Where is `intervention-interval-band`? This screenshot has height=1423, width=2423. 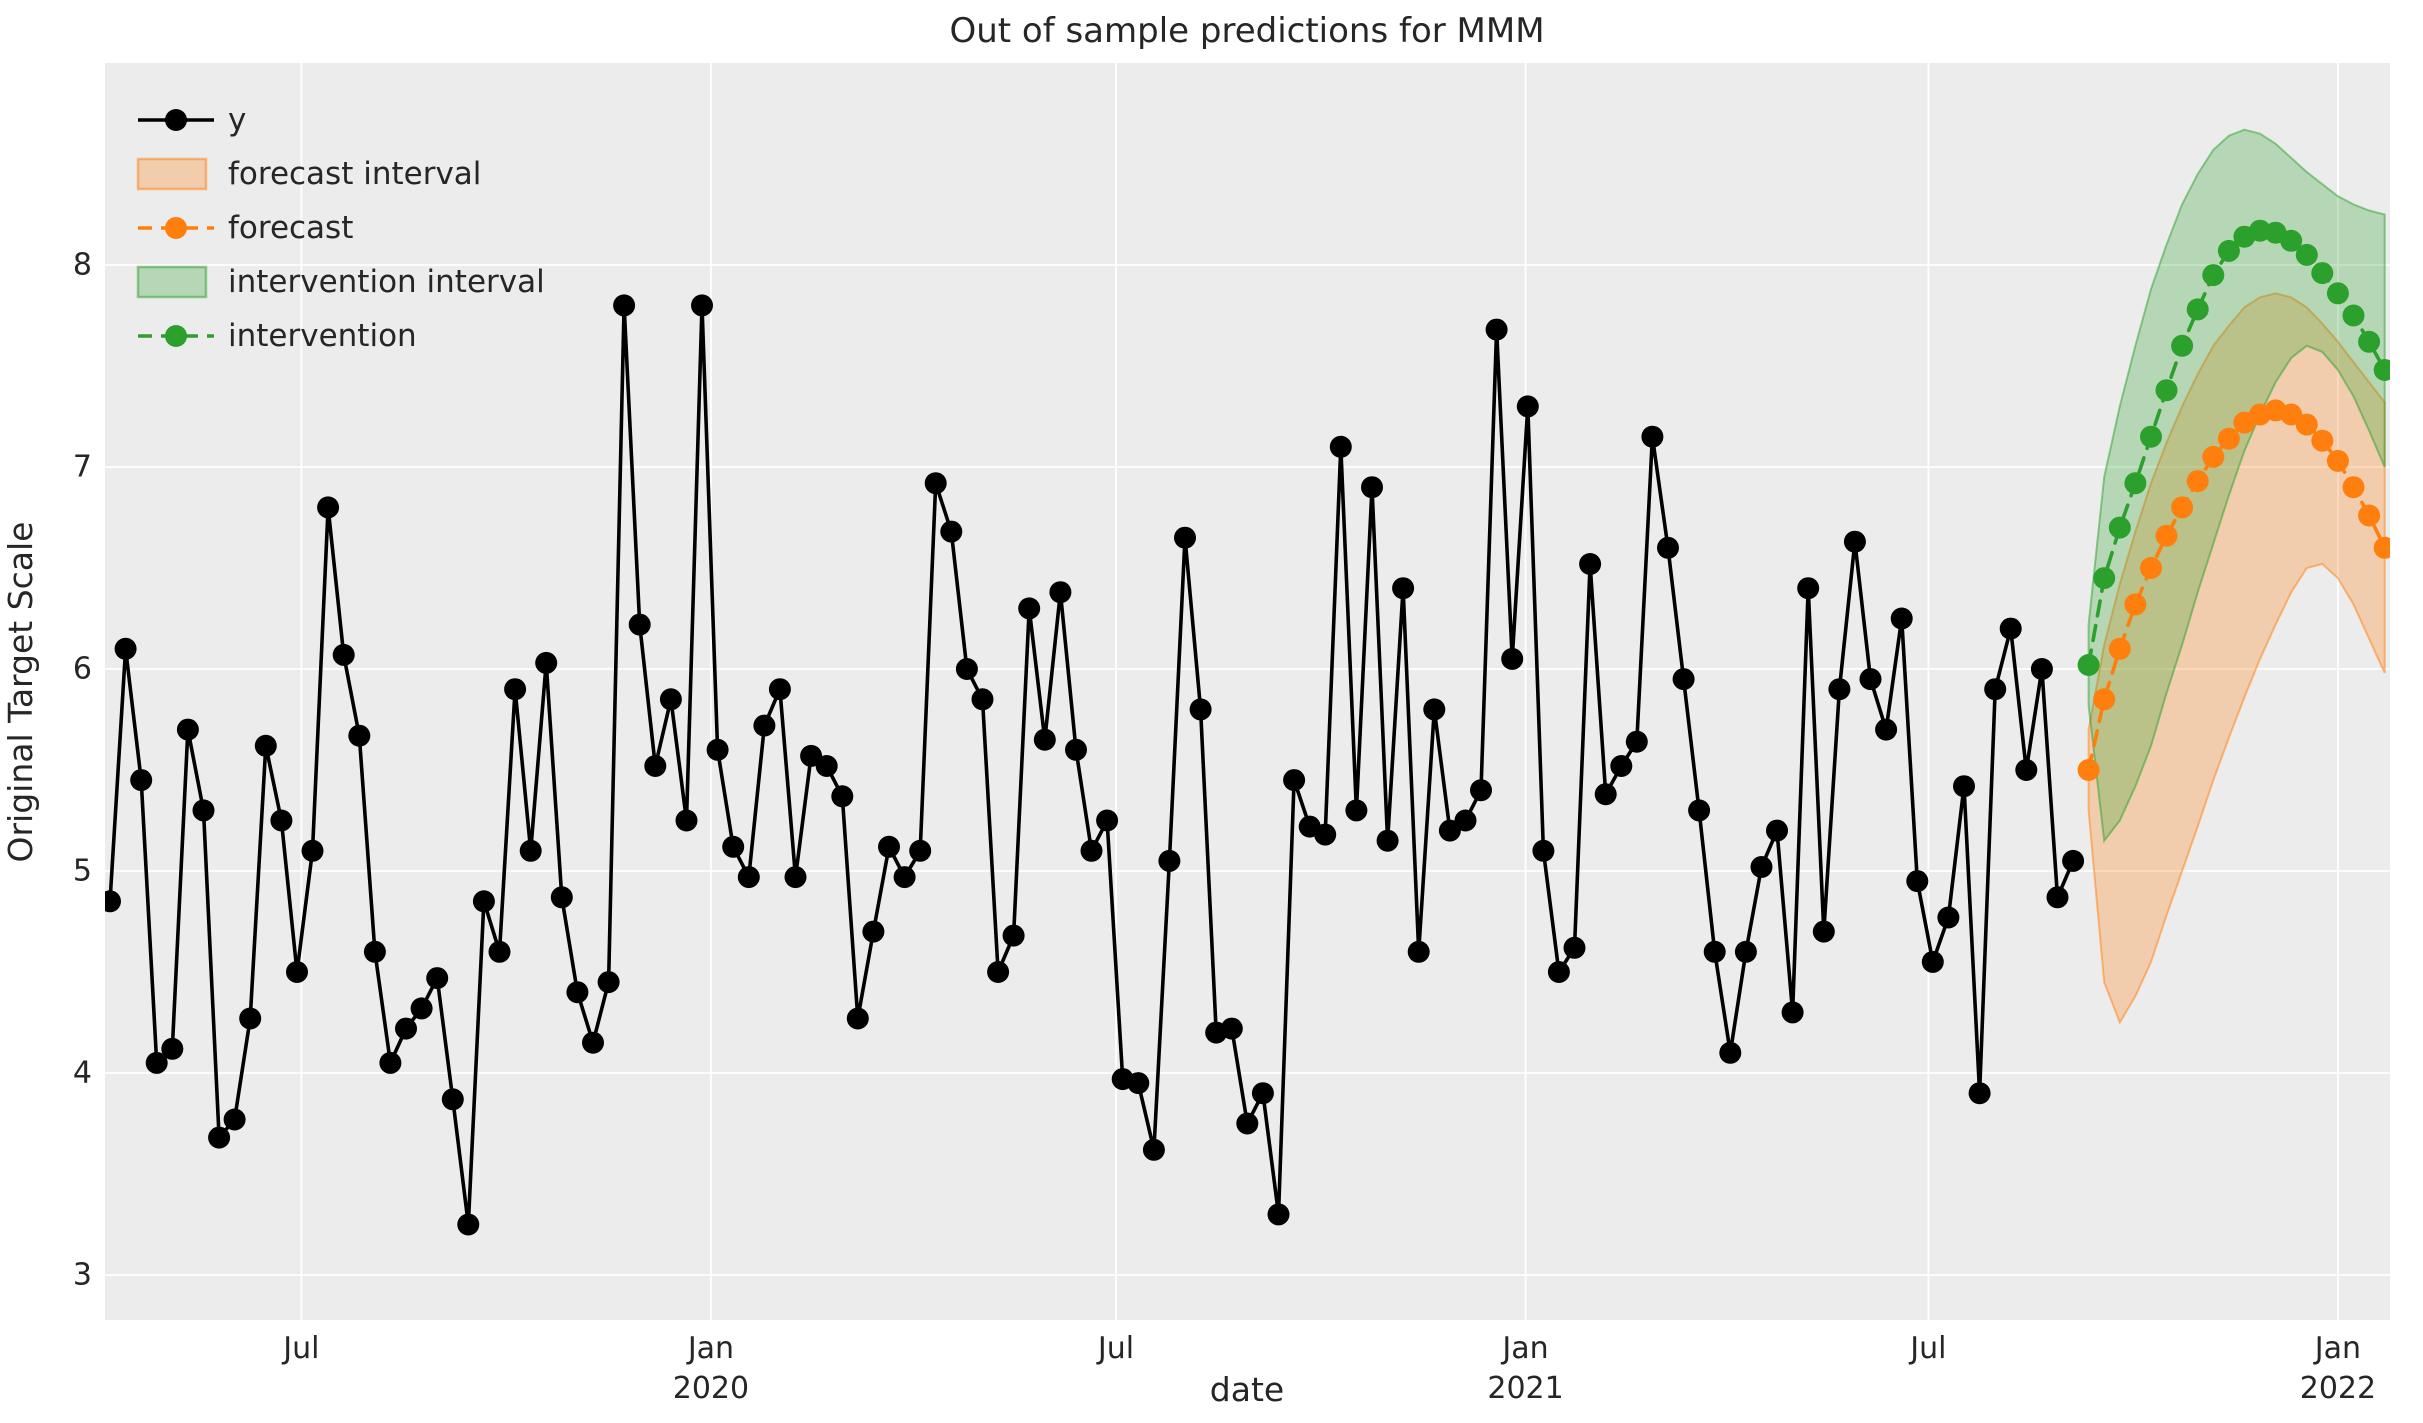 intervention-interval-band is located at coordinates (2236, 486).